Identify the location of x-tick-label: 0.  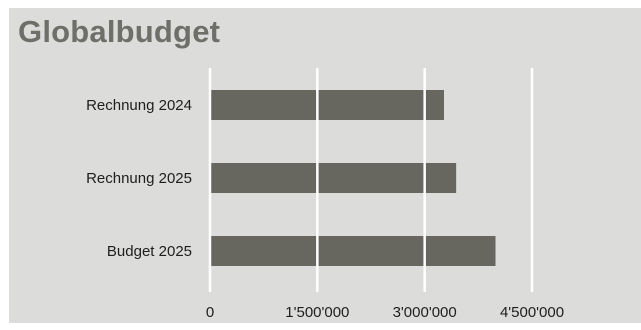
(210, 312).